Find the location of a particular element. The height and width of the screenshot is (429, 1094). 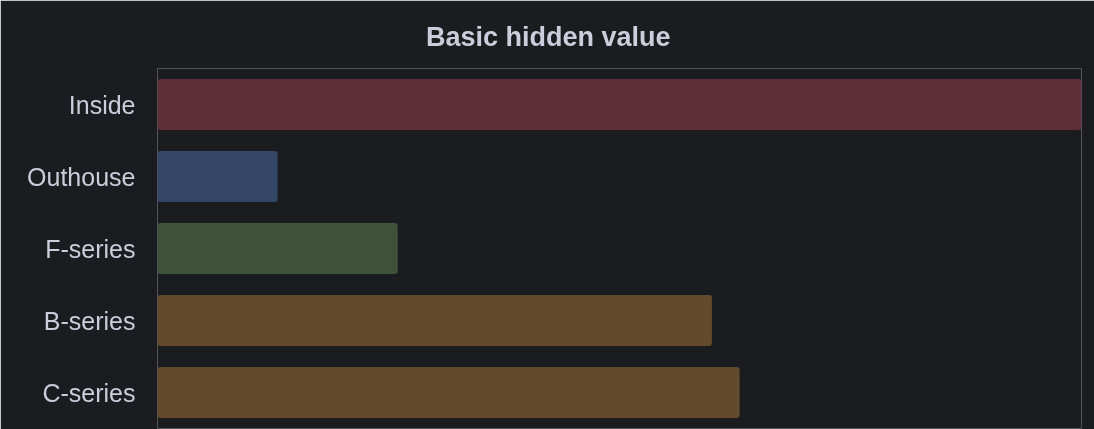

y-tick-label: B-series is located at coordinates (89, 320).